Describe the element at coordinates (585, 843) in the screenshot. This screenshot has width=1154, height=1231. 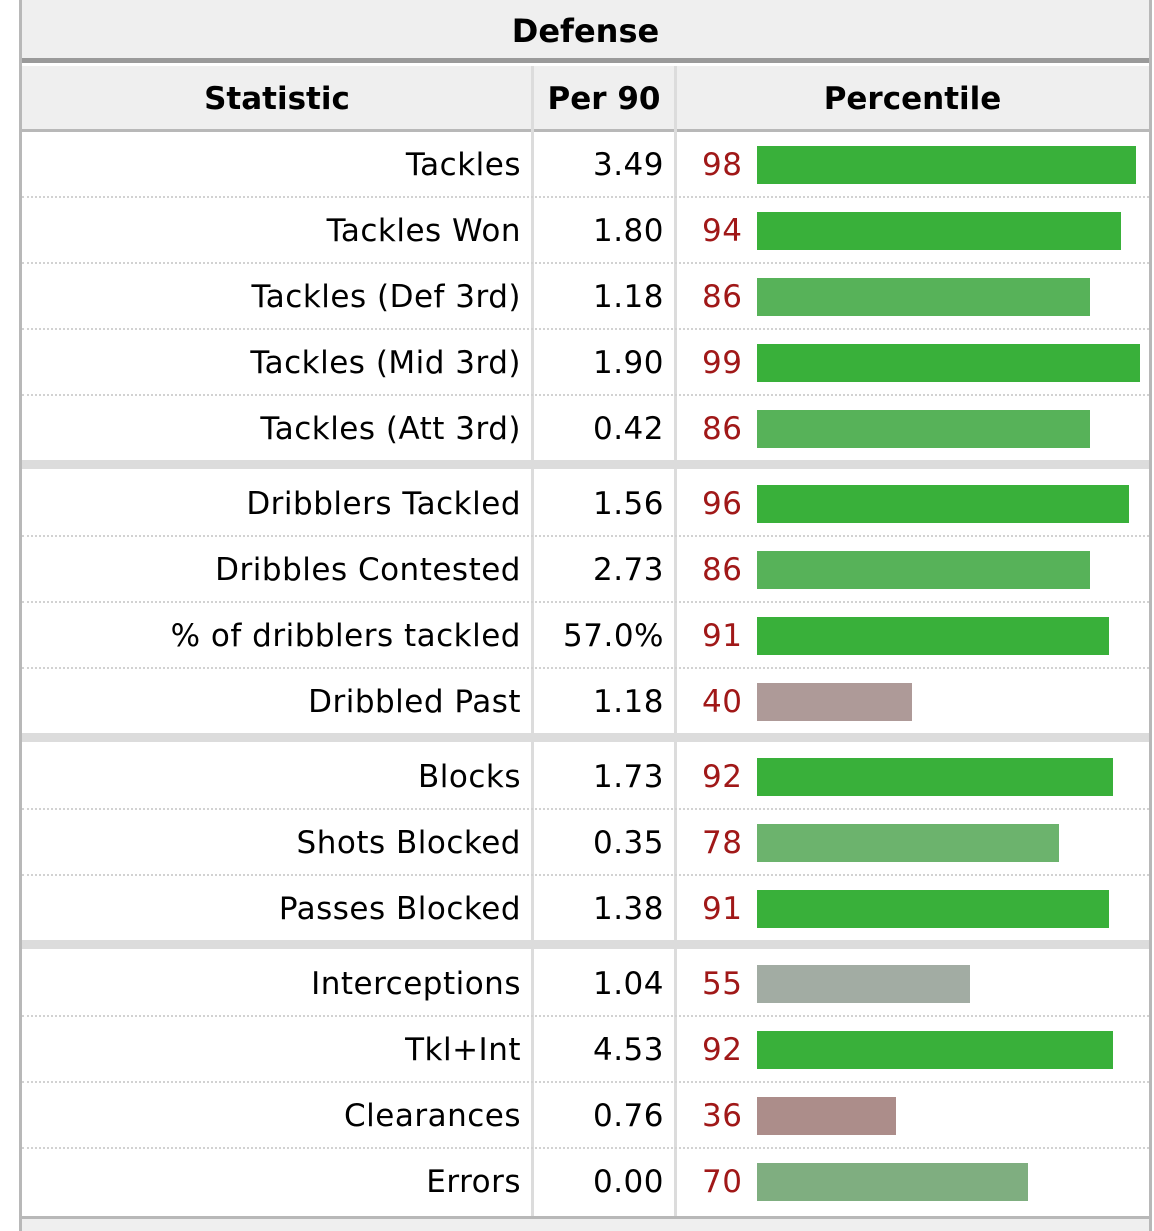
I see `table-row: Shots Blocked 0.35 78` at that location.